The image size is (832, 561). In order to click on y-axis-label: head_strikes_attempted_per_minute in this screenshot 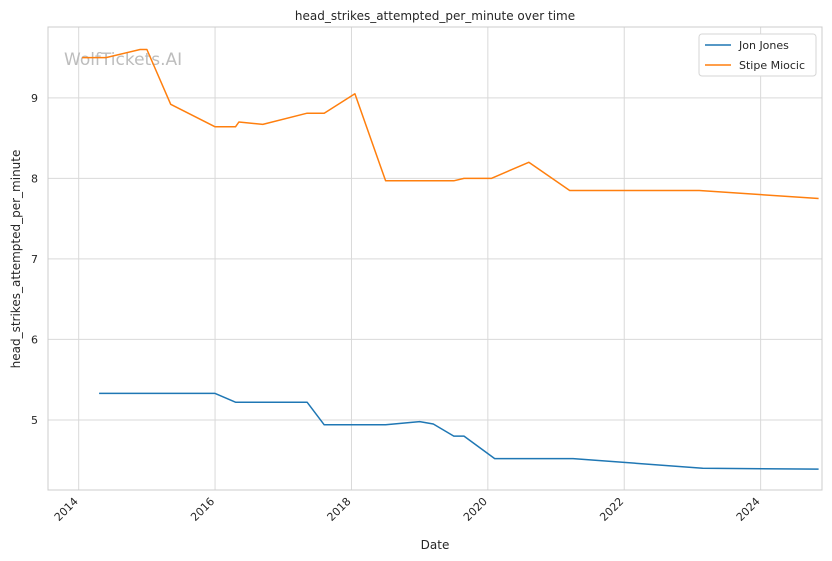, I will do `click(16, 259)`.